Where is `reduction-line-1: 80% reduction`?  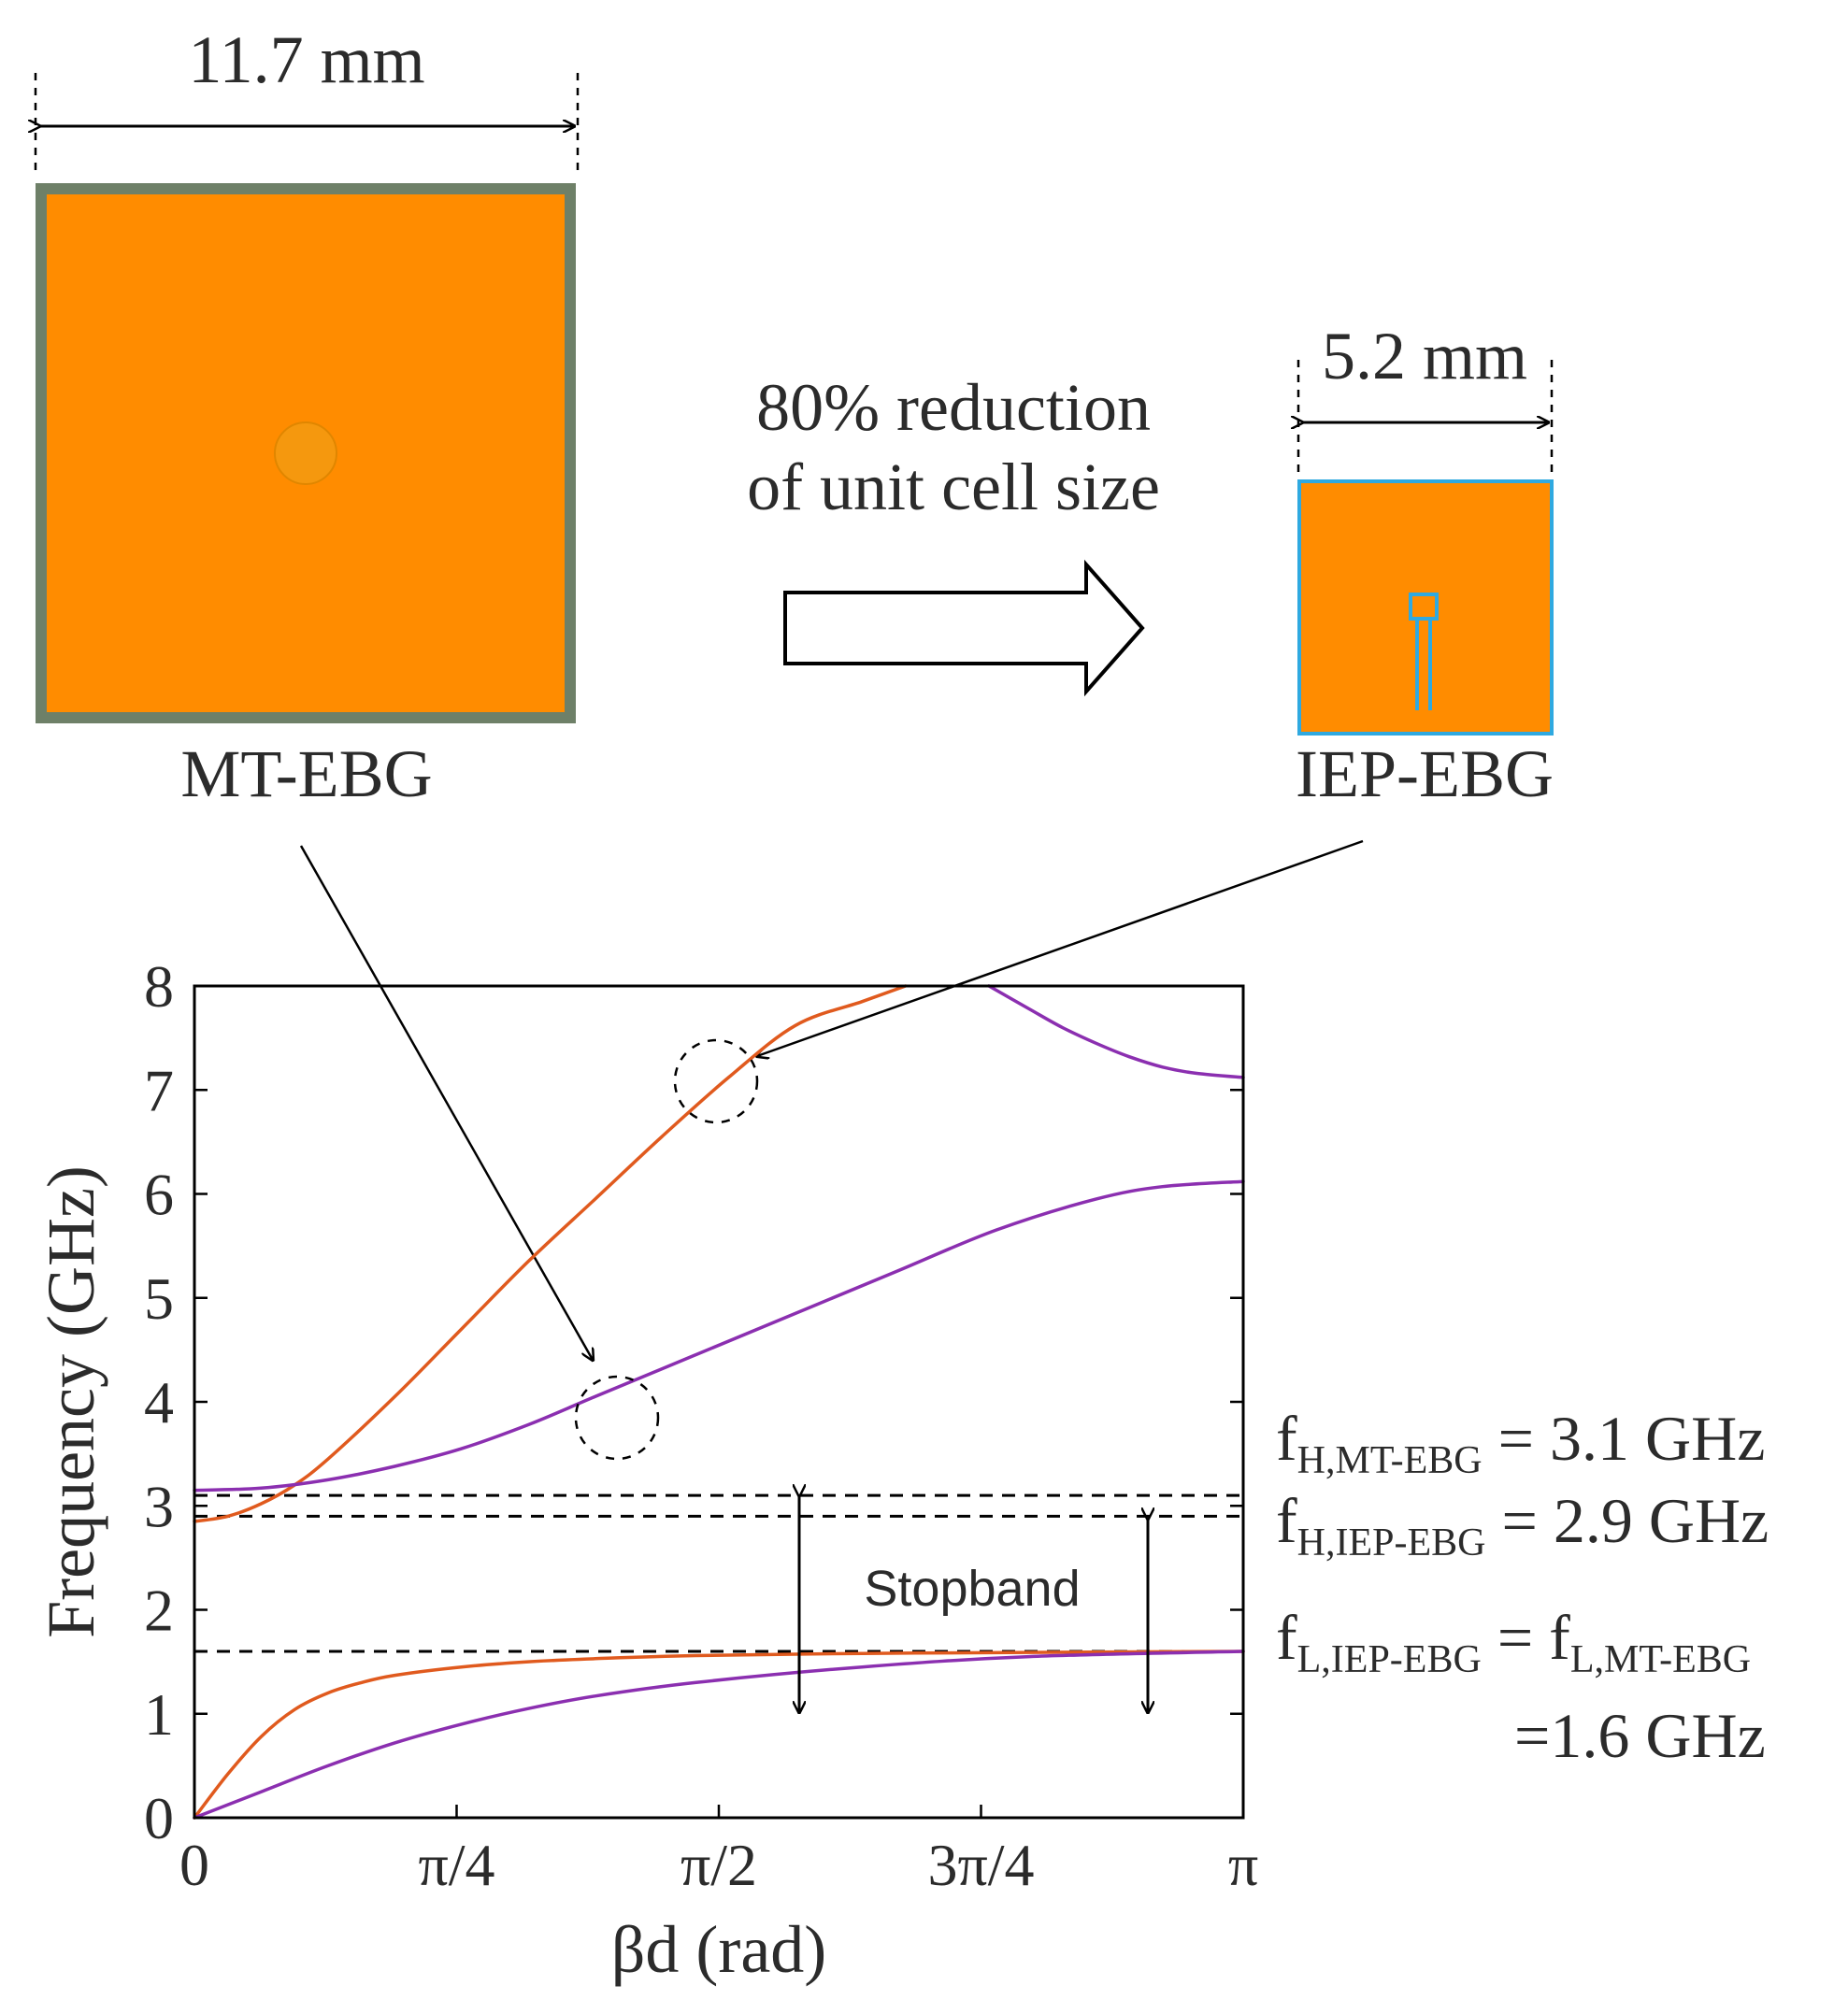 reduction-line-1: 80% reduction is located at coordinates (953, 407).